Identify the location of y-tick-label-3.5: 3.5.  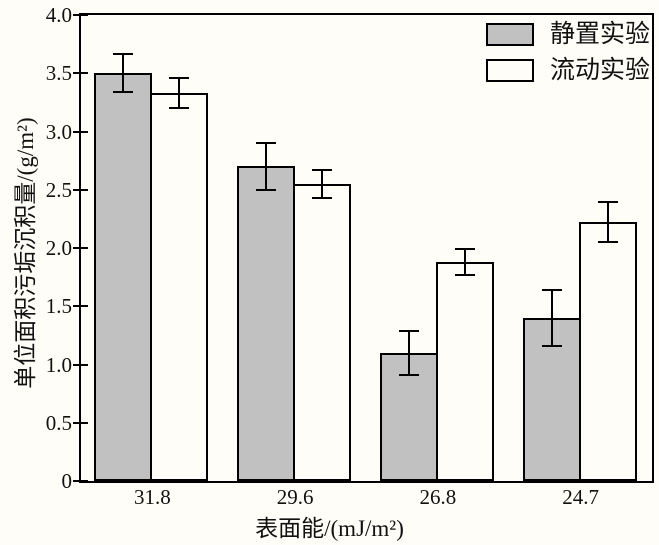
(58, 73).